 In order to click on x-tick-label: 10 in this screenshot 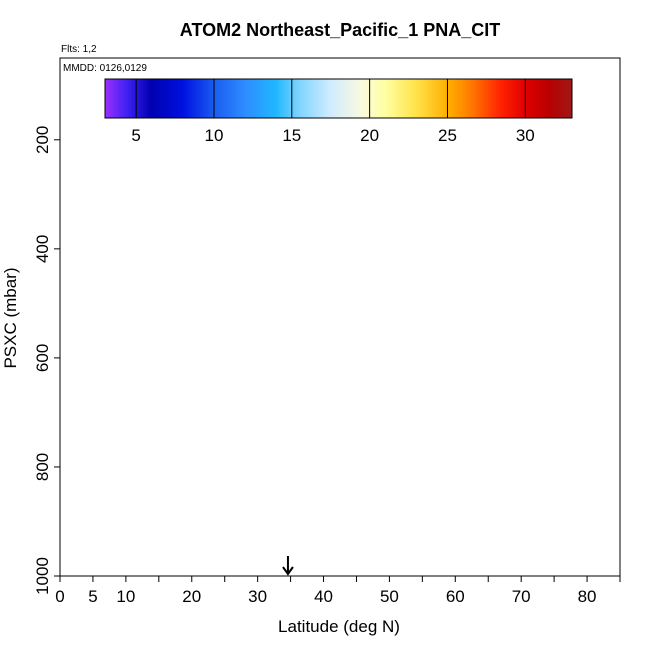, I will do `click(125, 596)`.